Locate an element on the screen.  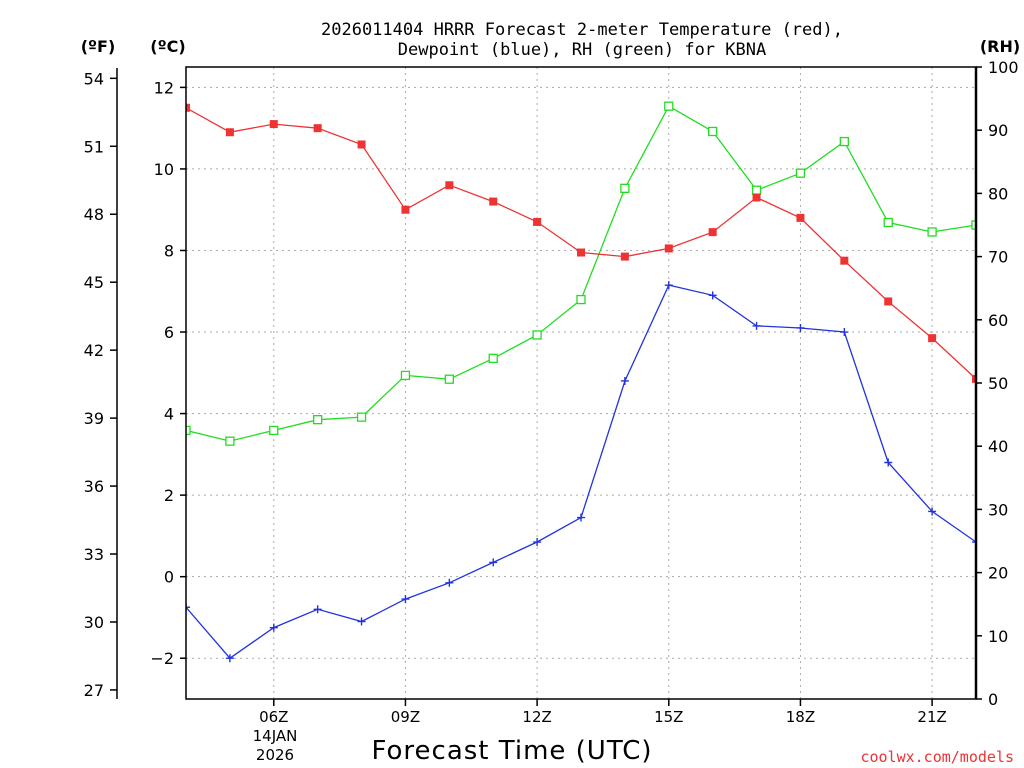
fahrenheit-tick-label: 30 is located at coordinates (94, 622).